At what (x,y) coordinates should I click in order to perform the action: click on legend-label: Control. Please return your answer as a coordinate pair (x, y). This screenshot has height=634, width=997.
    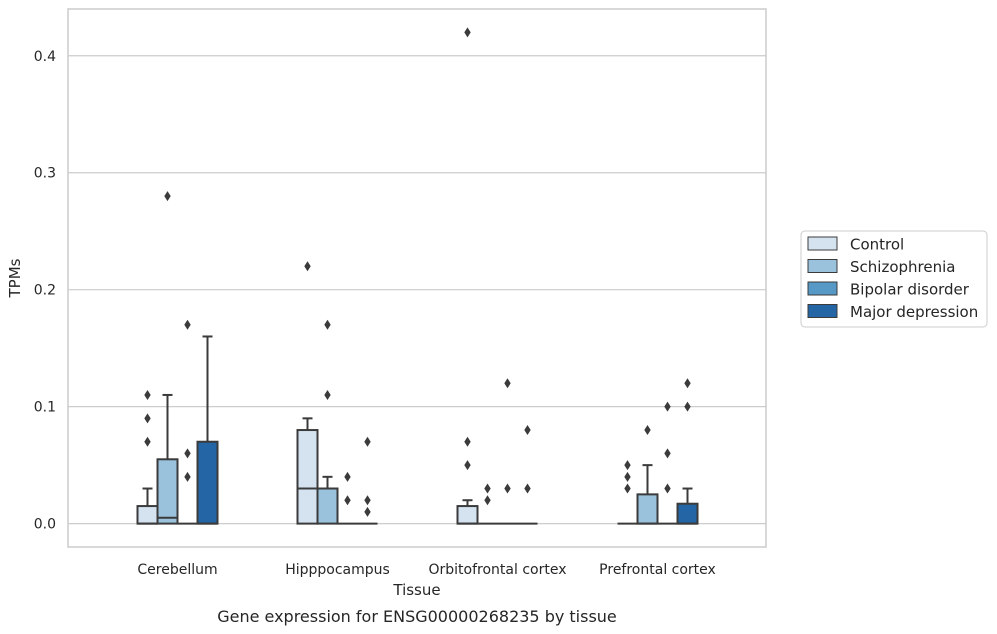
    Looking at the image, I should click on (877, 245).